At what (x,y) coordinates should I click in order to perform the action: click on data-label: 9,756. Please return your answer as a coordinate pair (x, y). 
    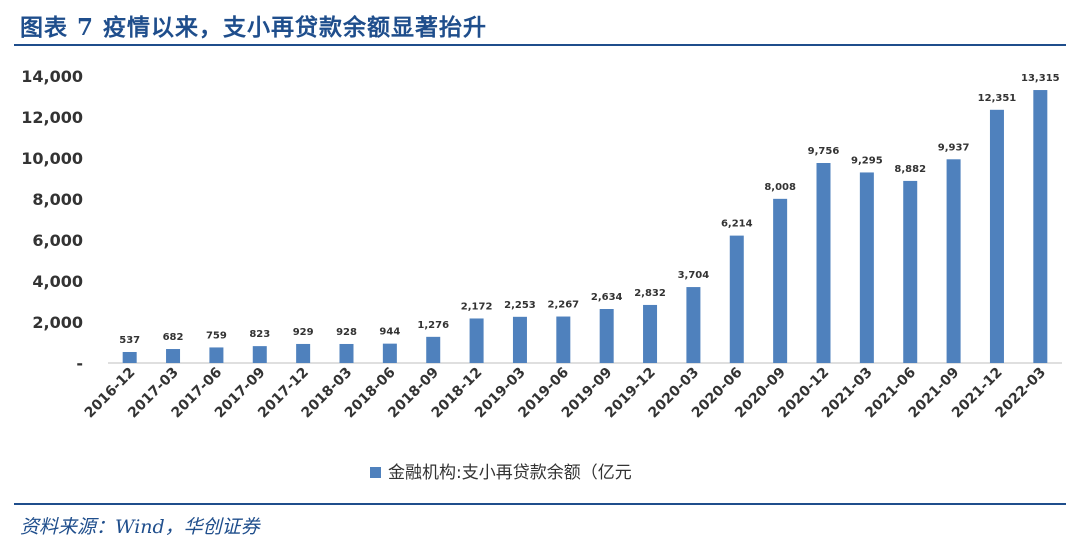
    Looking at the image, I should click on (824, 151).